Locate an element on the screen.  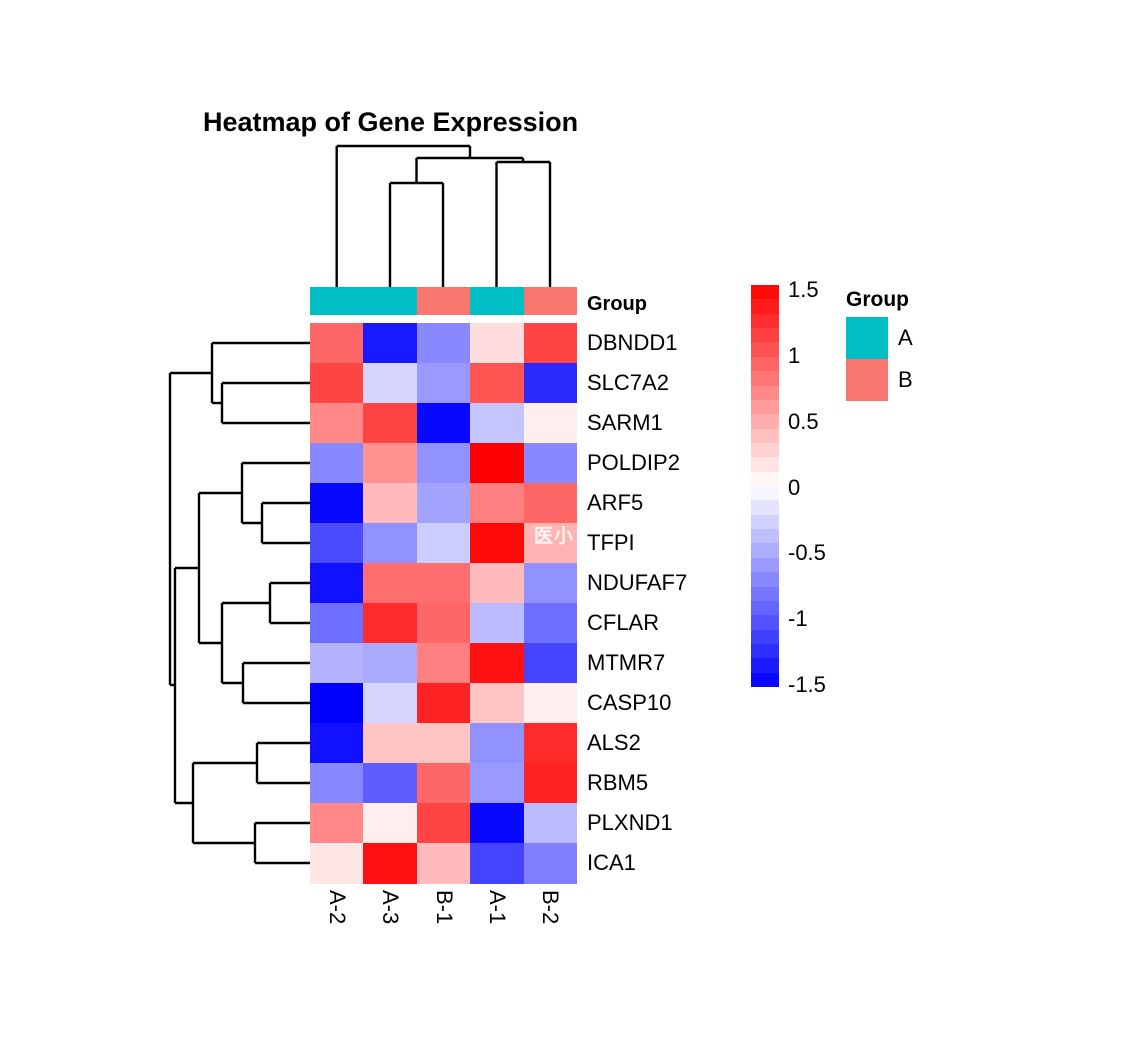
row-label: ICA1 is located at coordinates (611, 862).